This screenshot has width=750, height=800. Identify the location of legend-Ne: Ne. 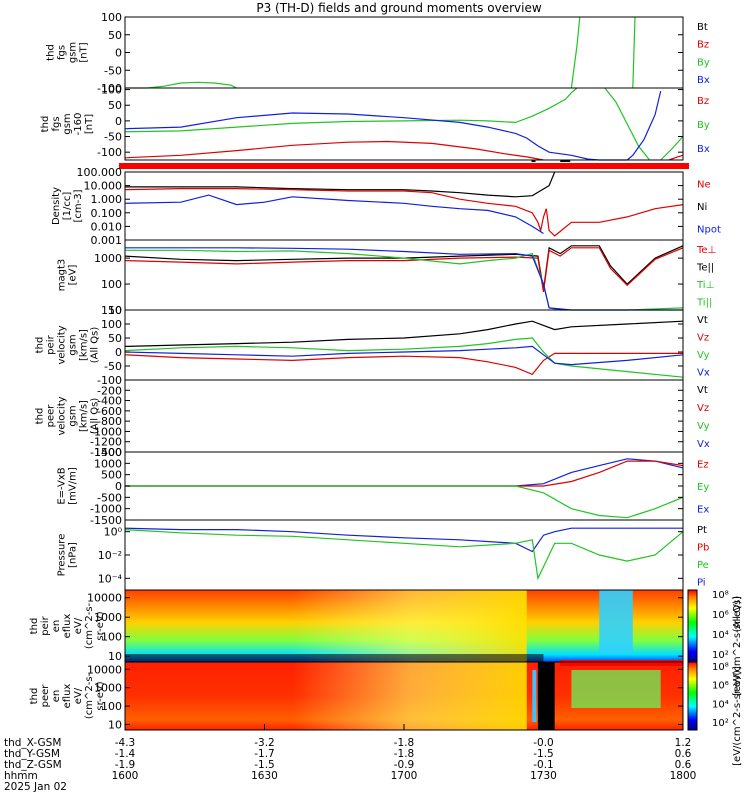
(704, 184).